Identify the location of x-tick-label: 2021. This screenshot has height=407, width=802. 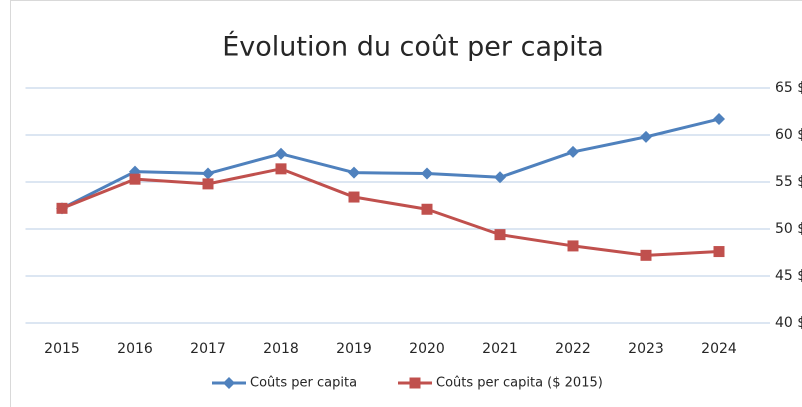
(500, 349).